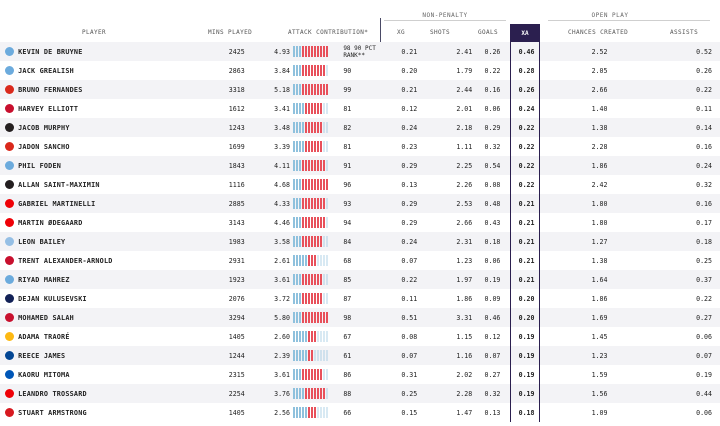  I want to click on player-name: BRUNO FERNANDES, so click(106, 89).